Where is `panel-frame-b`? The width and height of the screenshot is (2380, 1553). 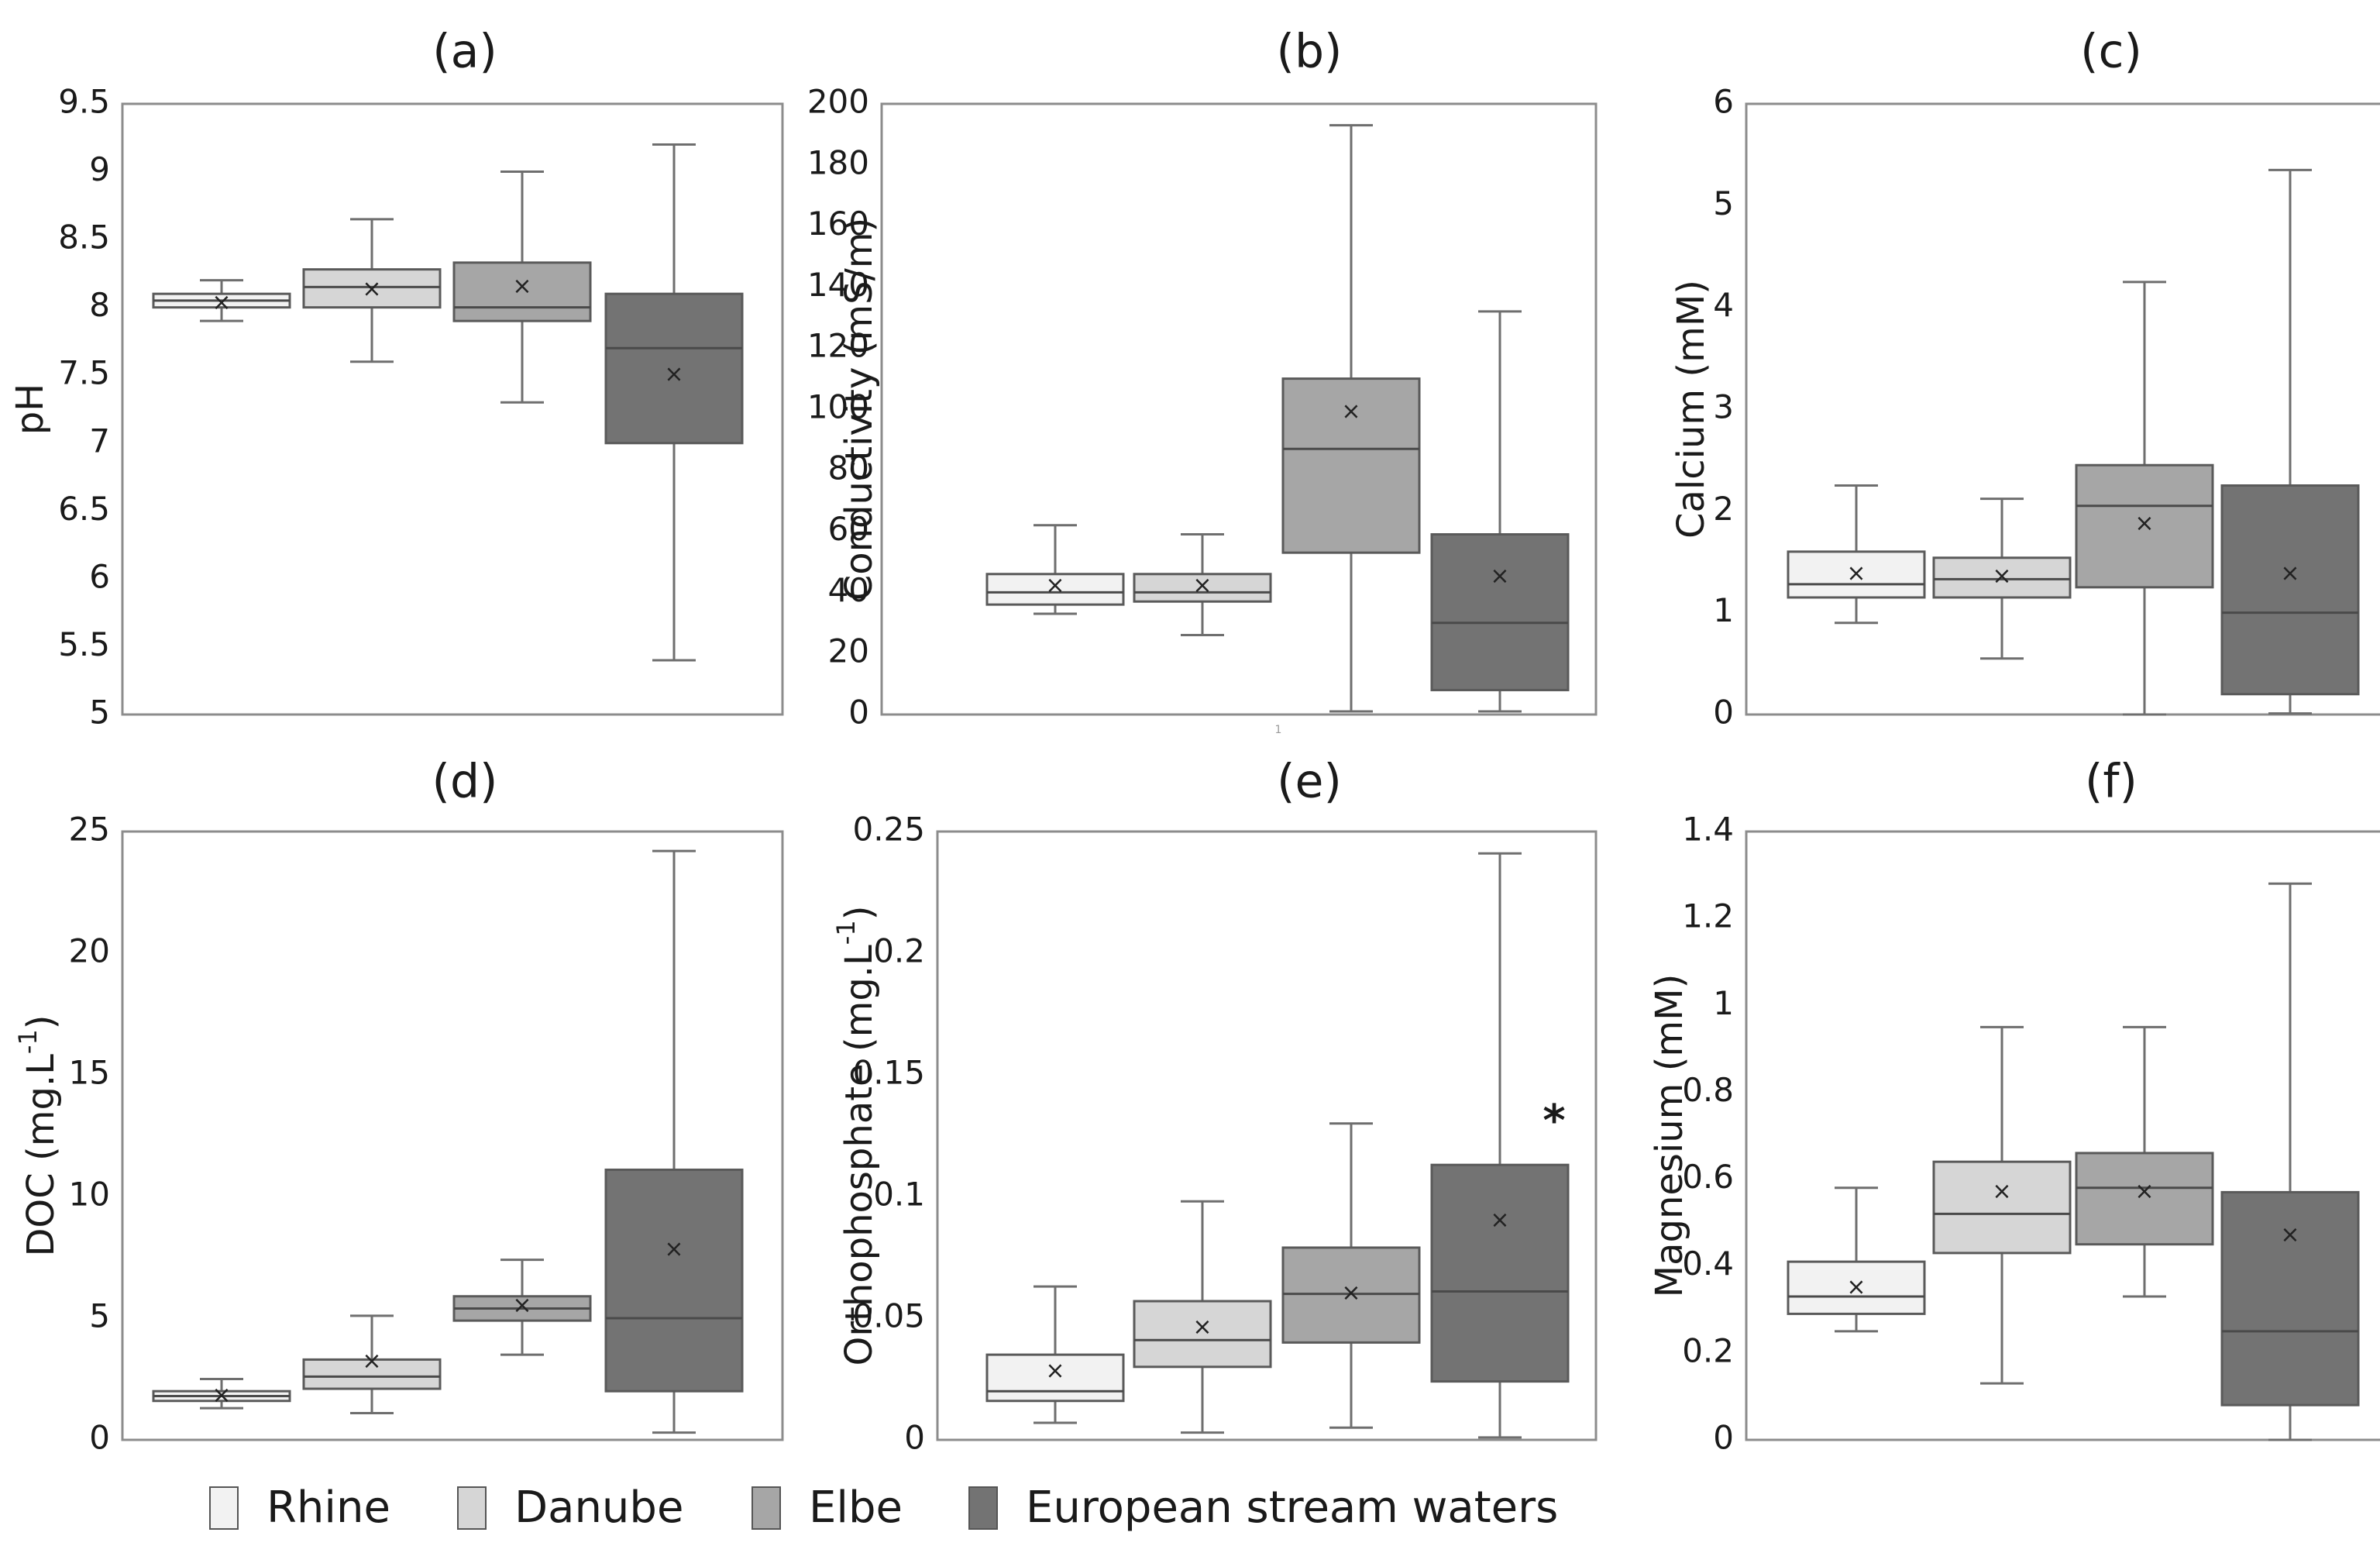
panel-frame-b is located at coordinates (1239, 409).